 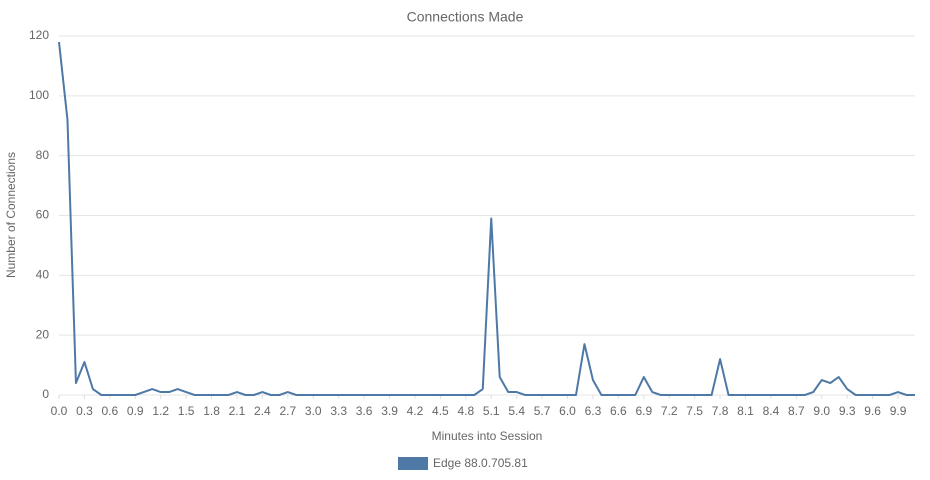 I want to click on x-tick-label: 6.3, so click(x=593, y=411).